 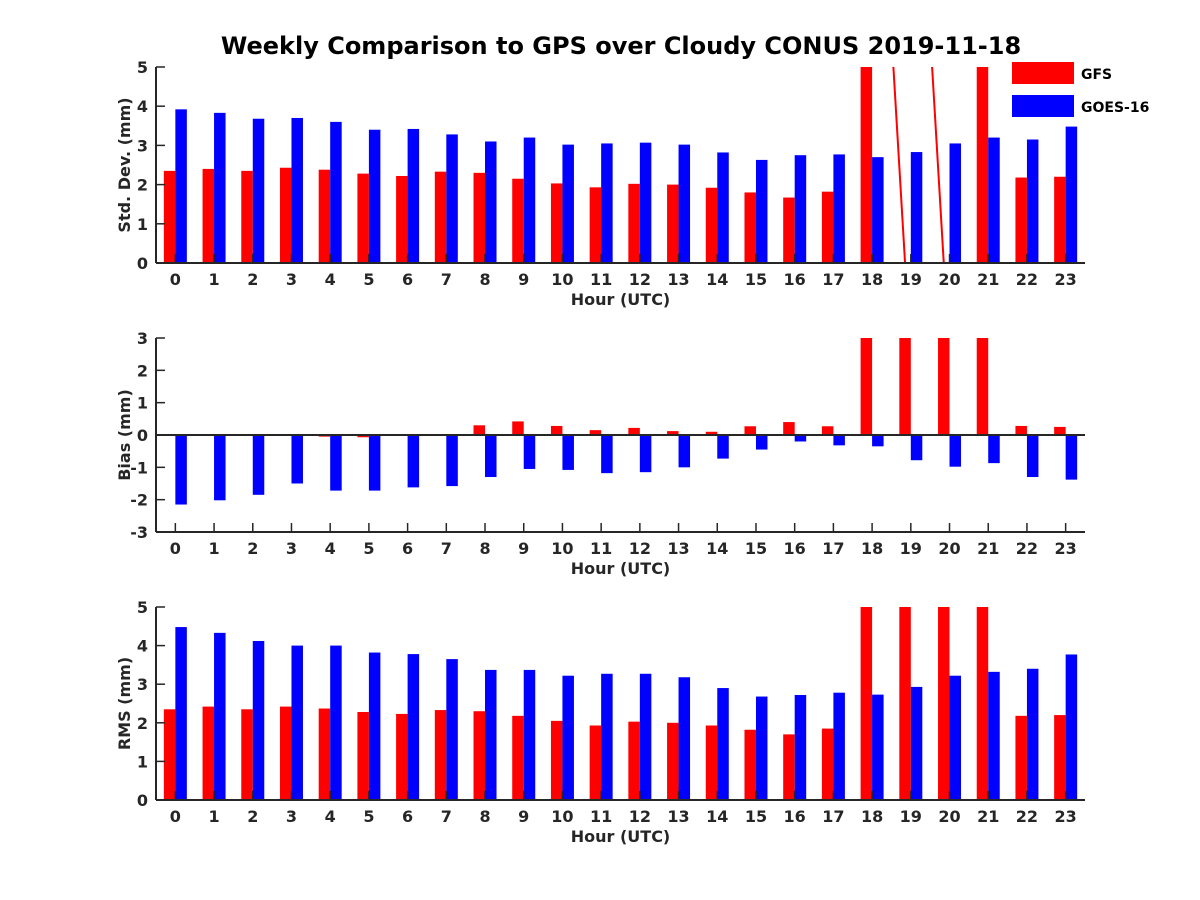 I want to click on y-tick-label: 4, so click(x=142, y=646).